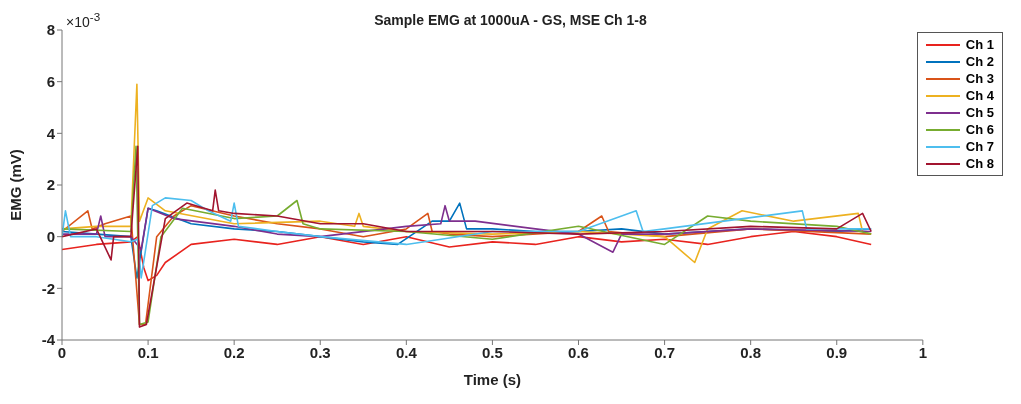 This screenshot has height=404, width=1021. What do you see at coordinates (510, 20) in the screenshot?
I see `chart-title: Sample EMG at 1000uA - GS, MSE Ch 1-8` at bounding box center [510, 20].